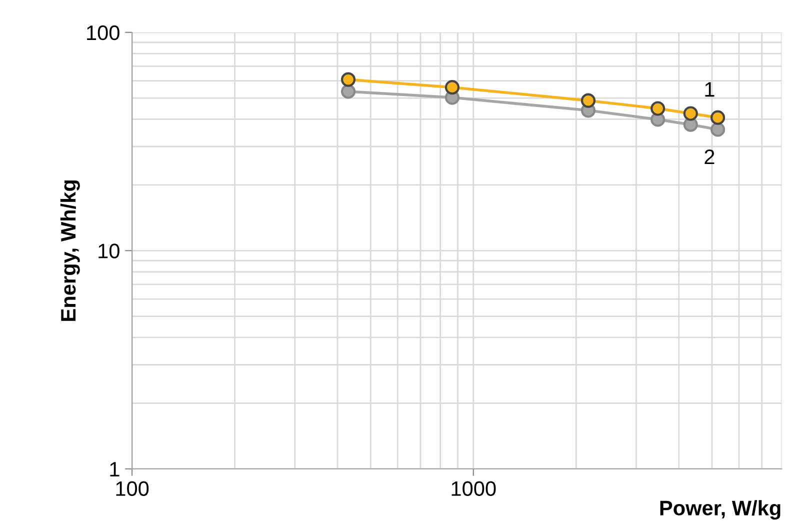 Image resolution: width=810 pixels, height=531 pixels. What do you see at coordinates (709, 89) in the screenshot?
I see `series-label: 1` at bounding box center [709, 89].